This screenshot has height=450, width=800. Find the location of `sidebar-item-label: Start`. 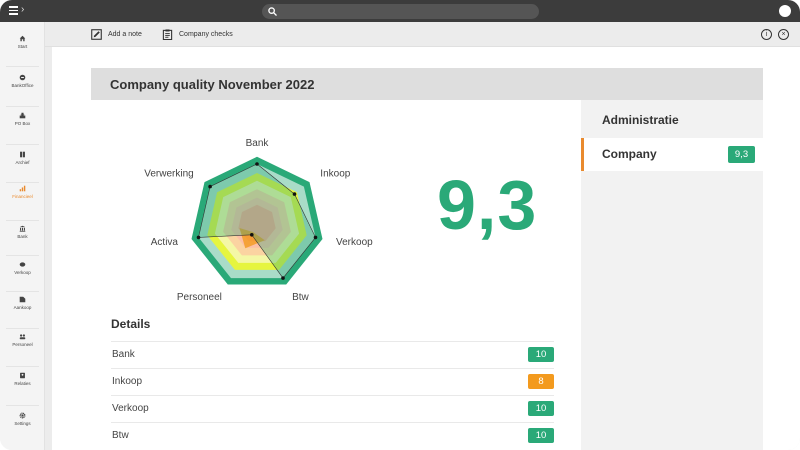

sidebar-item-label: Start is located at coordinates (22, 46).